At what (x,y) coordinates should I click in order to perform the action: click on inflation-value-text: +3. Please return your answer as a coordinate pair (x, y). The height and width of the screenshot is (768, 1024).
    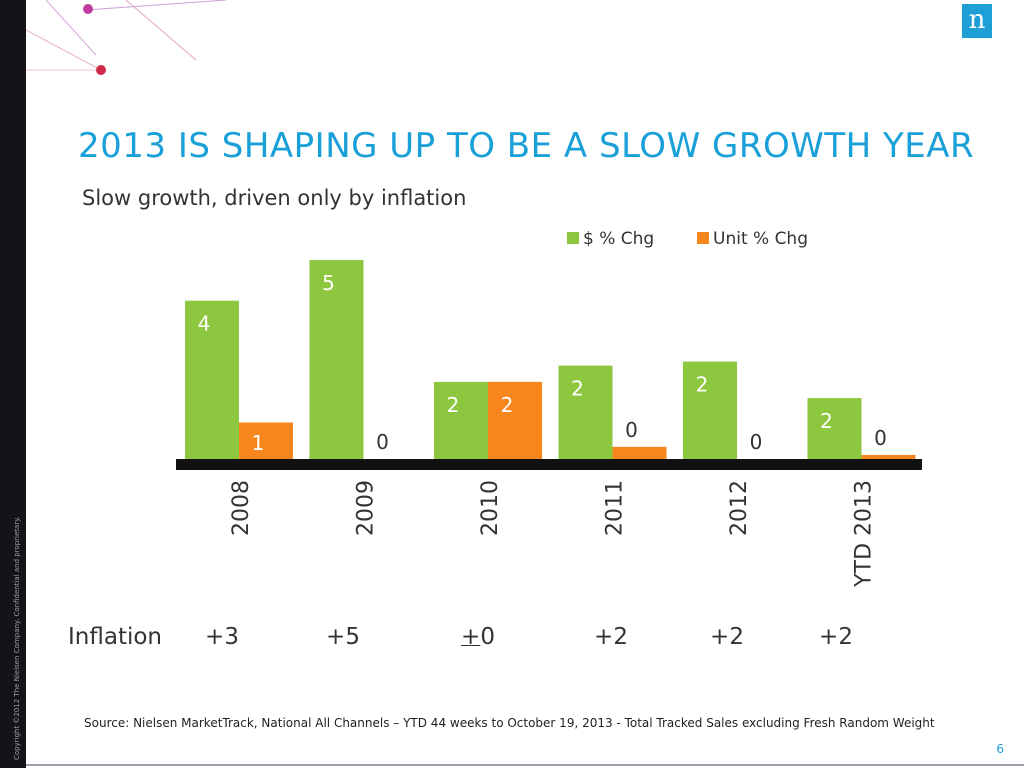
    Looking at the image, I should click on (222, 637).